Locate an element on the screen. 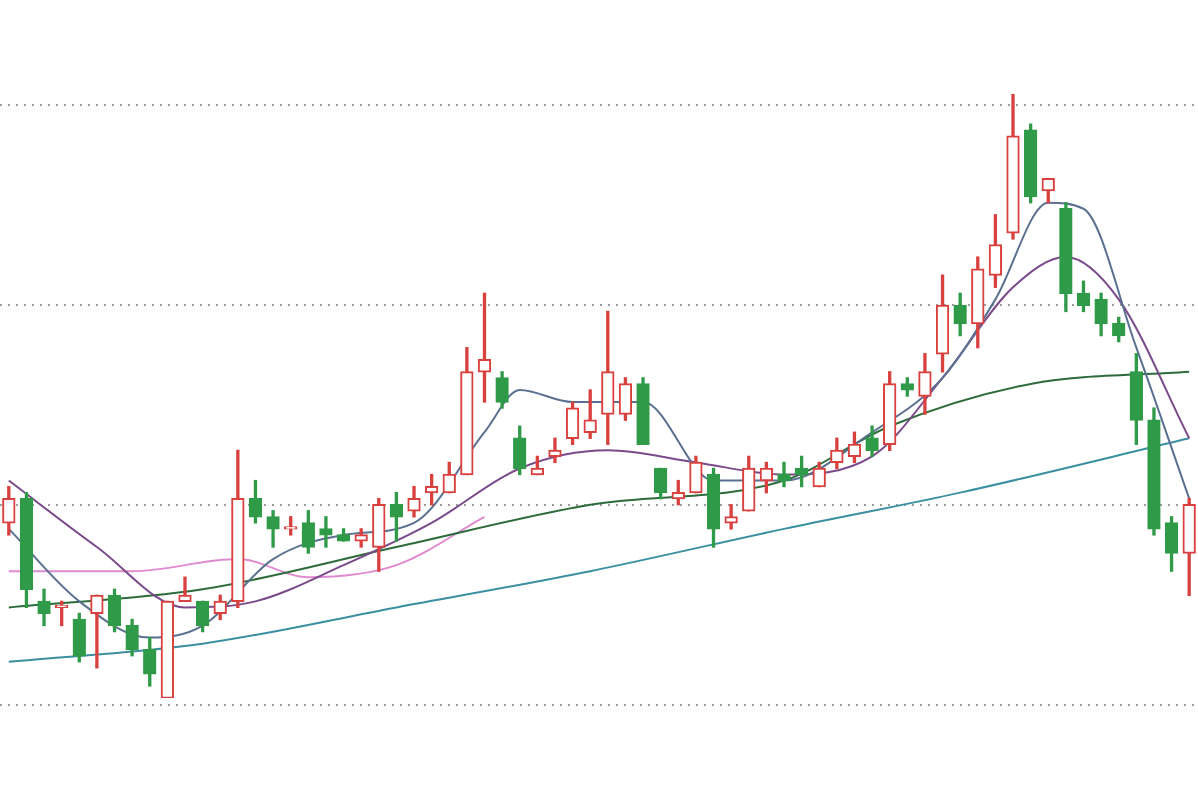  candlestick is located at coordinates (326, 532).